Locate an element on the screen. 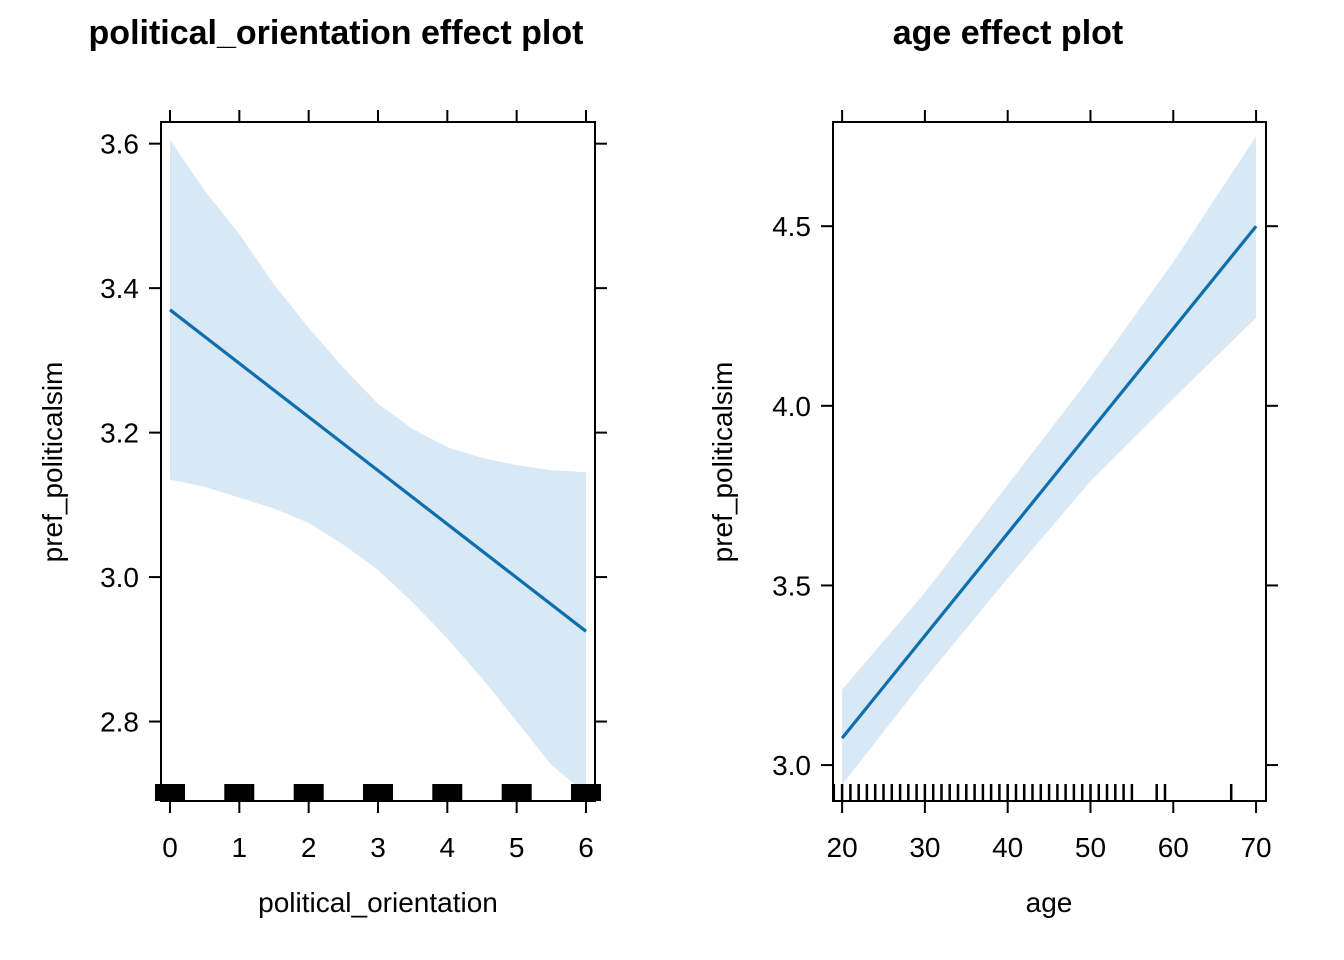  fit-line-layer is located at coordinates (378, 470).